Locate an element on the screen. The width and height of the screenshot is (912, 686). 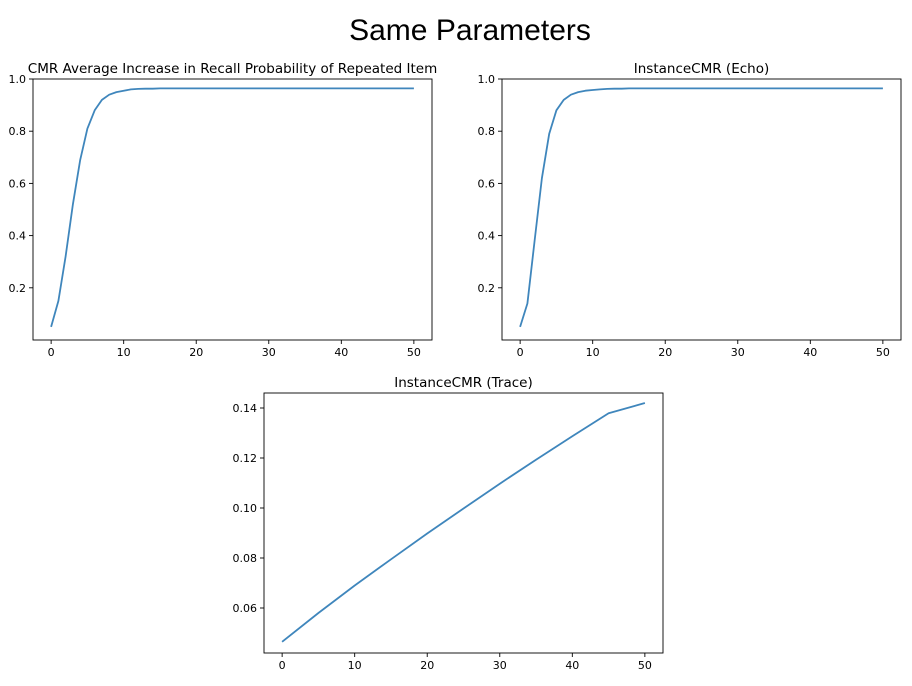
subplot-title: InstanceCMR (Echo) is located at coordinates (701, 69).